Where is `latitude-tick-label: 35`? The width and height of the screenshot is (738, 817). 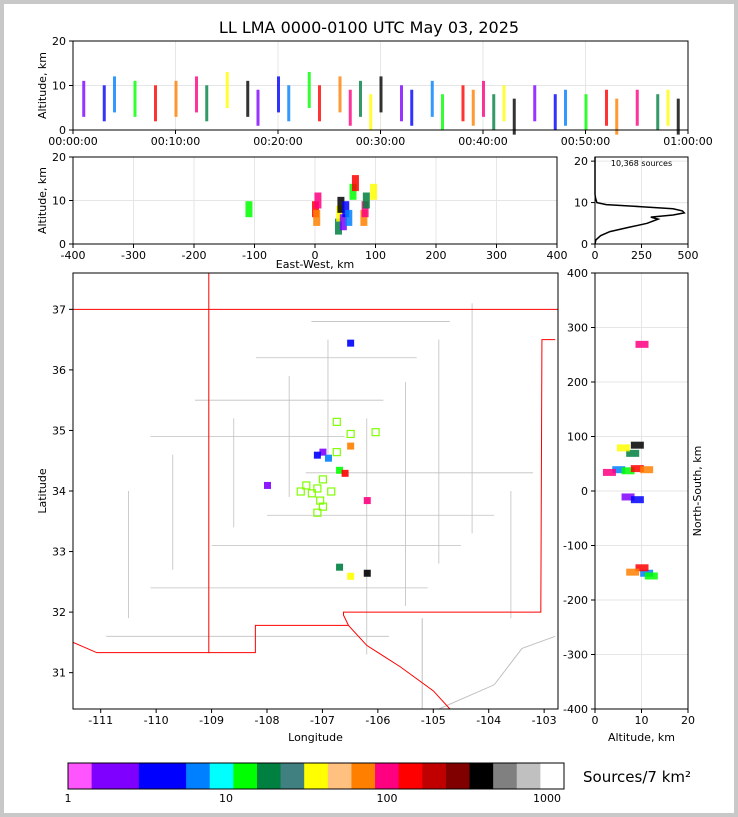
latitude-tick-label: 35 is located at coordinates (59, 430).